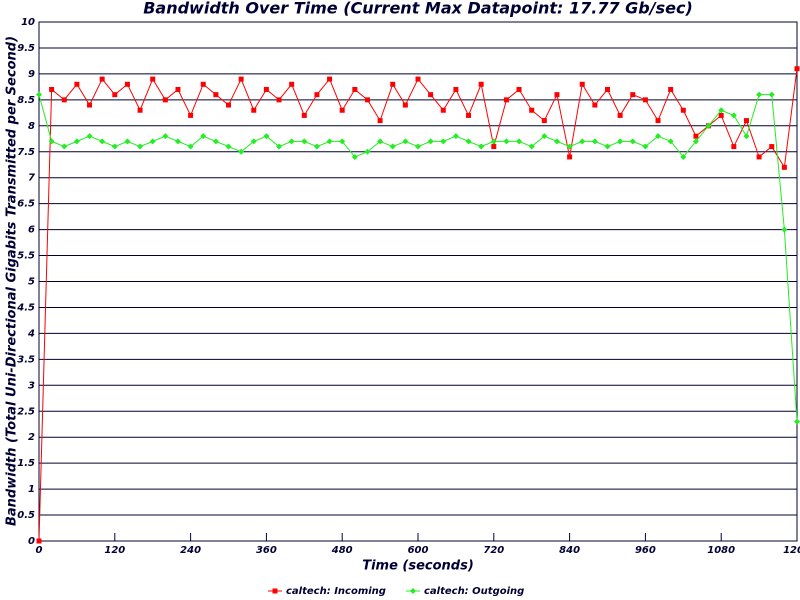 The image size is (800, 600). I want to click on y-tick-label: 10, so click(28, 22).